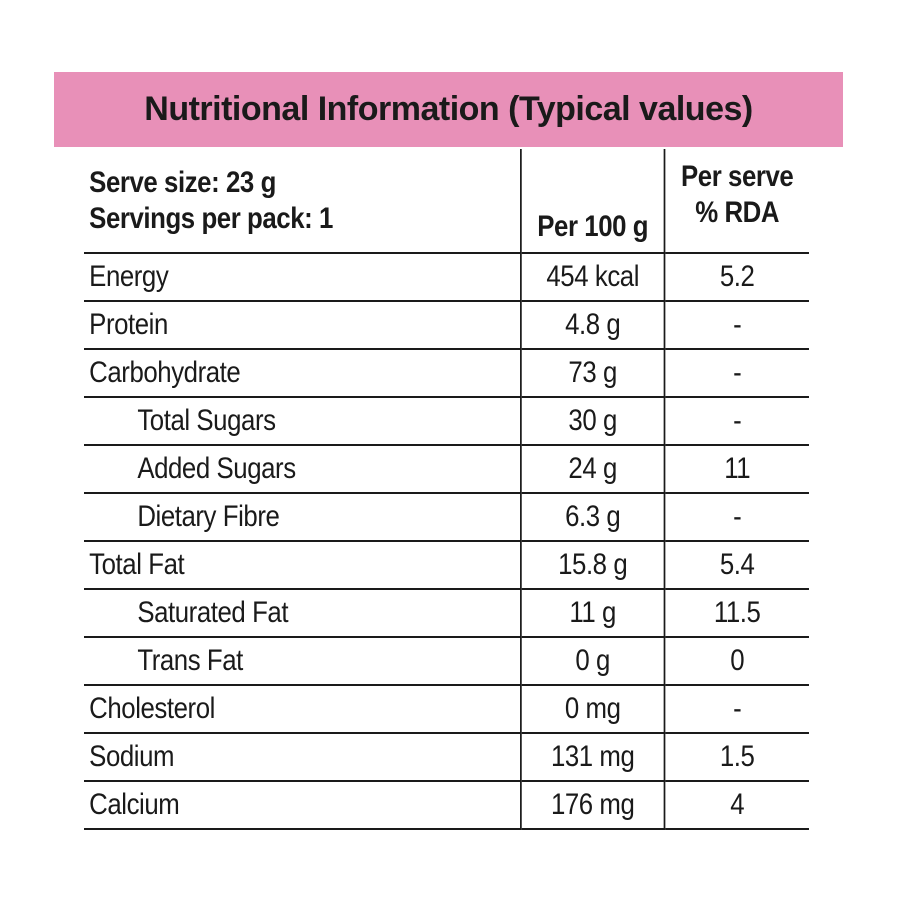 This screenshot has width=900, height=900. What do you see at coordinates (302, 421) in the screenshot?
I see `nutrient-label: Total Sugars` at bounding box center [302, 421].